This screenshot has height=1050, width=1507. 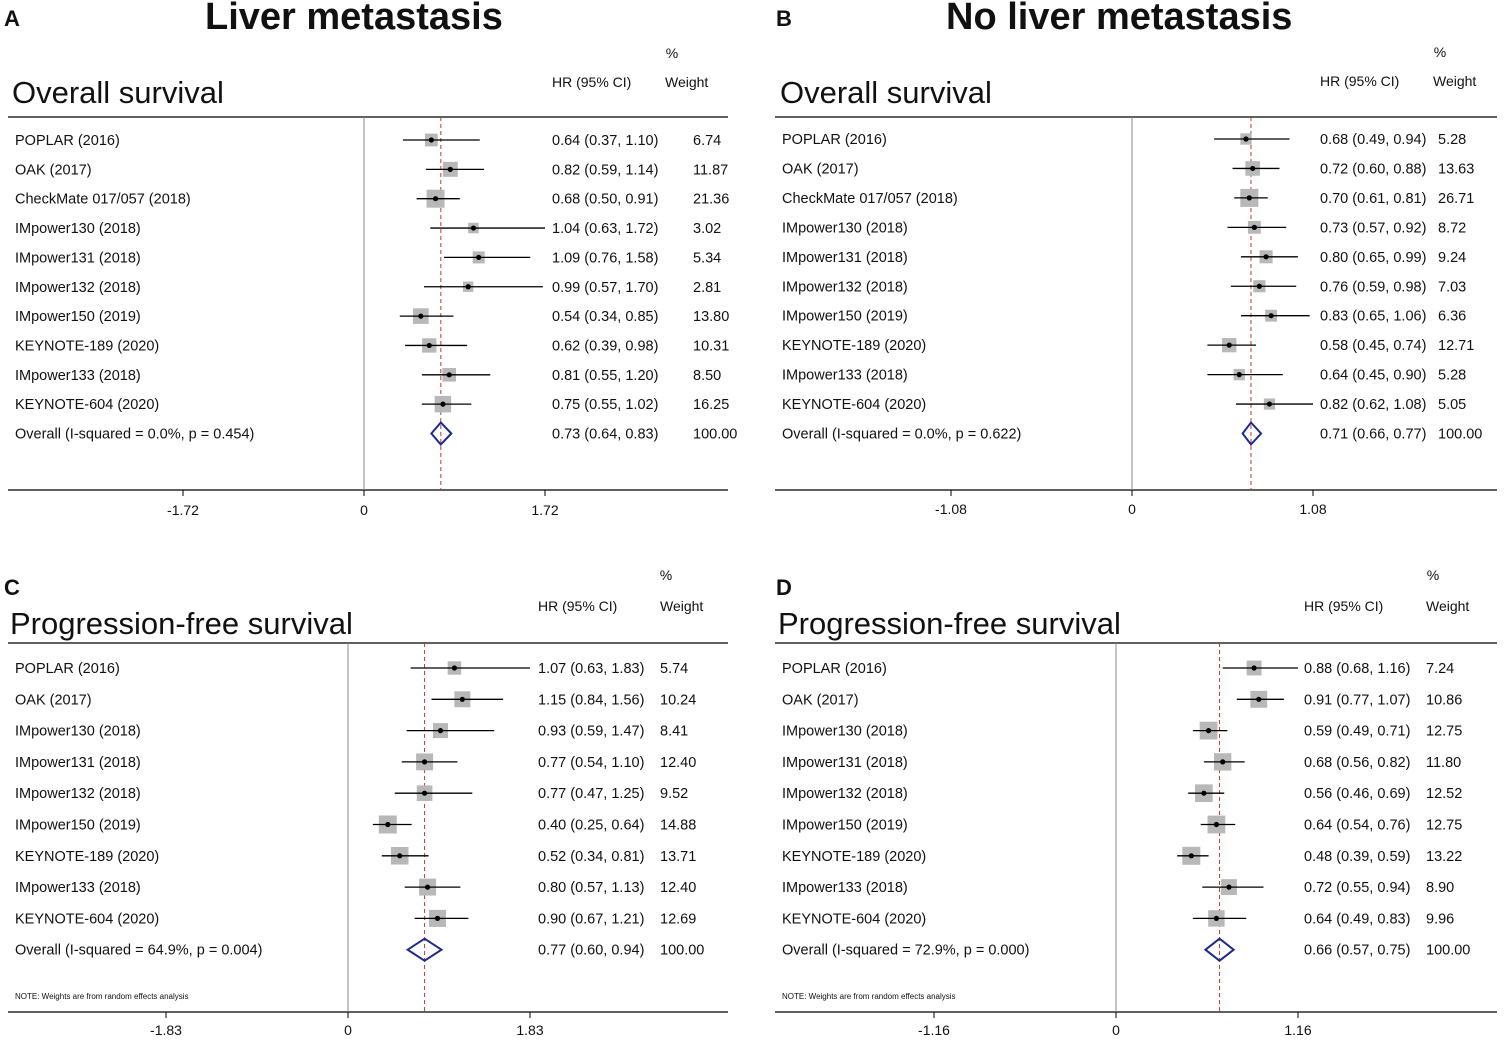 What do you see at coordinates (784, 18) in the screenshot?
I see `panel-letter-b: B` at bounding box center [784, 18].